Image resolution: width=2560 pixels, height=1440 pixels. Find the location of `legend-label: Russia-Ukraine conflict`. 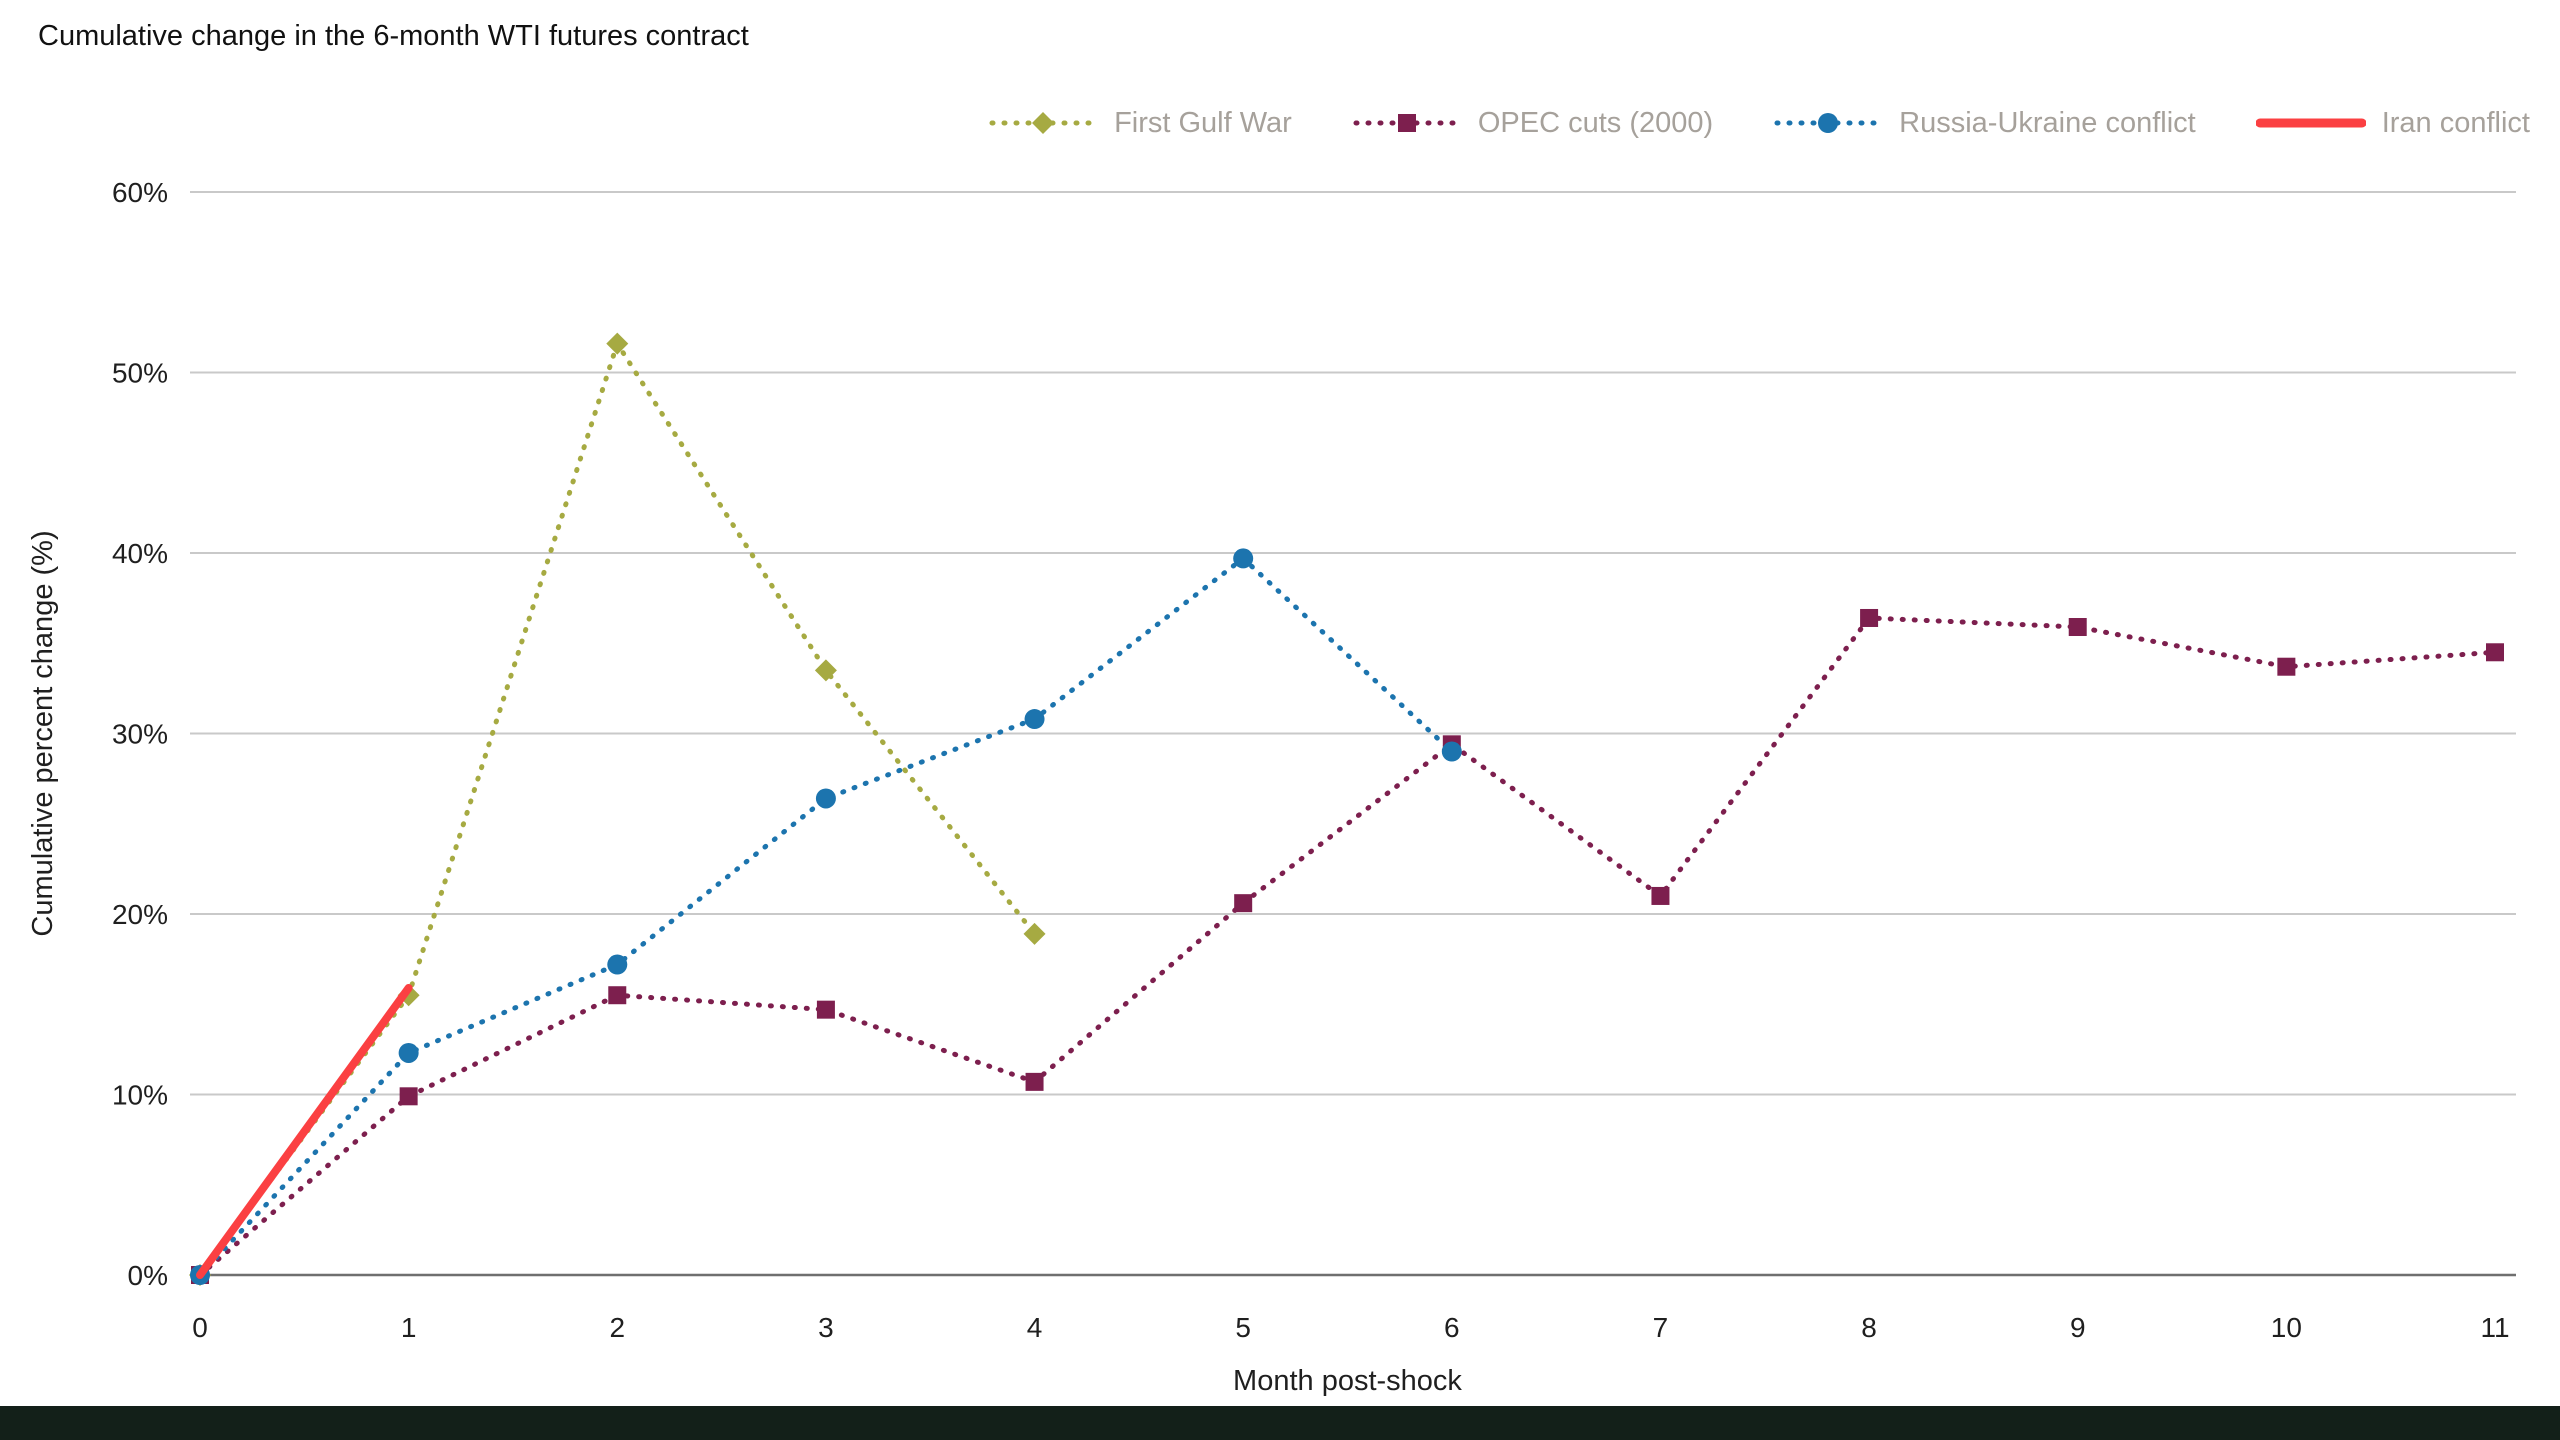

legend-label: Russia-Ukraine conflict is located at coordinates (2047, 122).